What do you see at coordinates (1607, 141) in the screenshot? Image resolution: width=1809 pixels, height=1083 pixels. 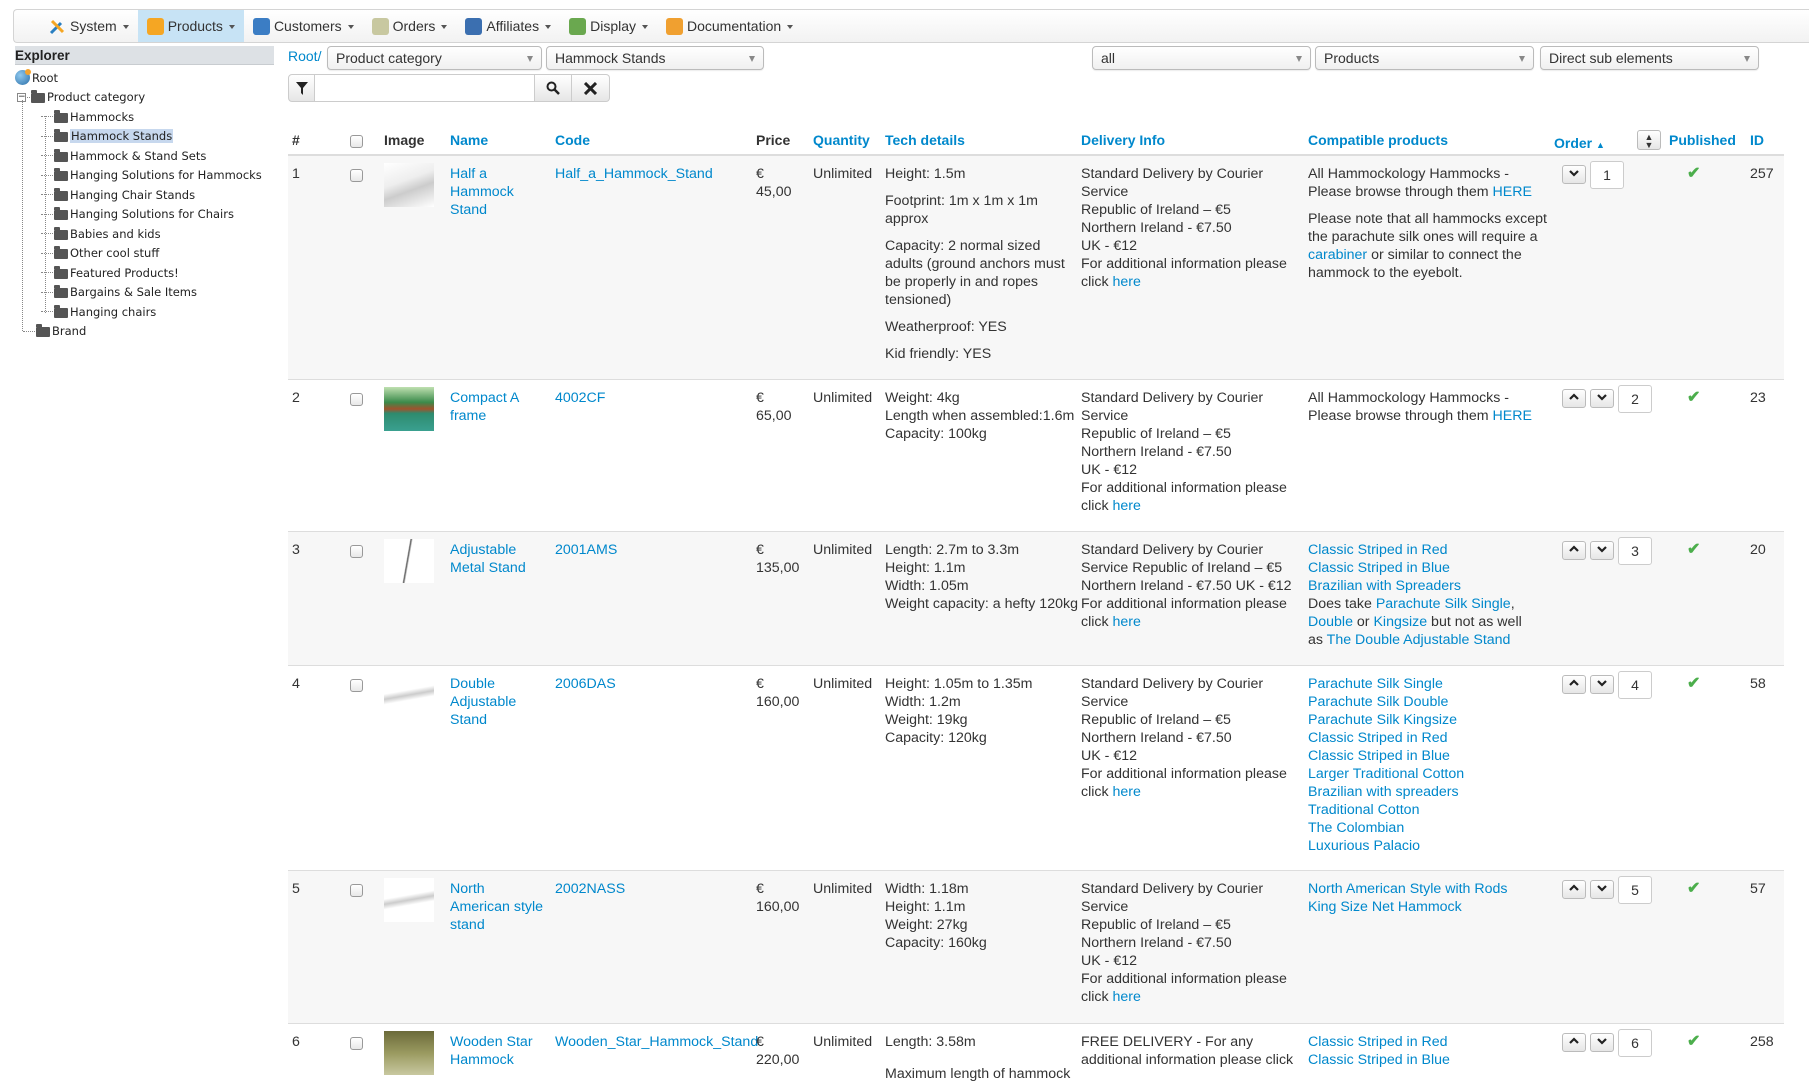 I see `header-order: Order ▲ ▲ ▼` at bounding box center [1607, 141].